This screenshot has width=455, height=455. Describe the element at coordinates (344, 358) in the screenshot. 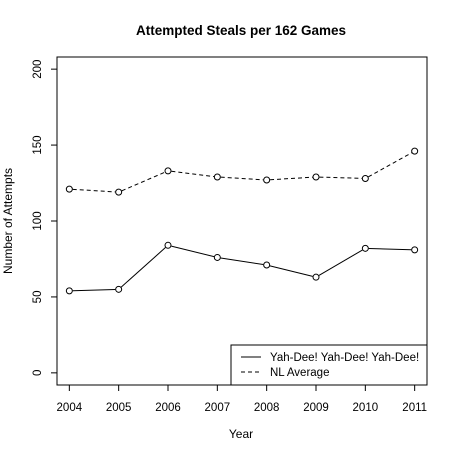

I see `legend-entry-series-1: Yah-Dee! Yah-Dee! Yah-Dee!` at that location.